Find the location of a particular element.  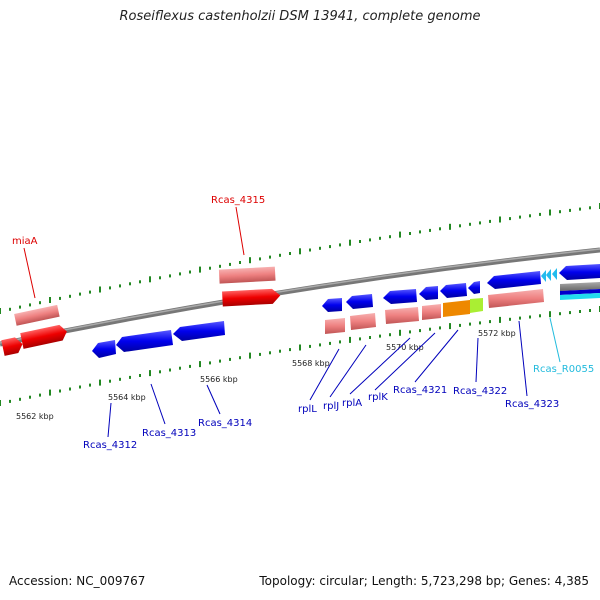

reverse-genes is located at coordinates (346, 311).